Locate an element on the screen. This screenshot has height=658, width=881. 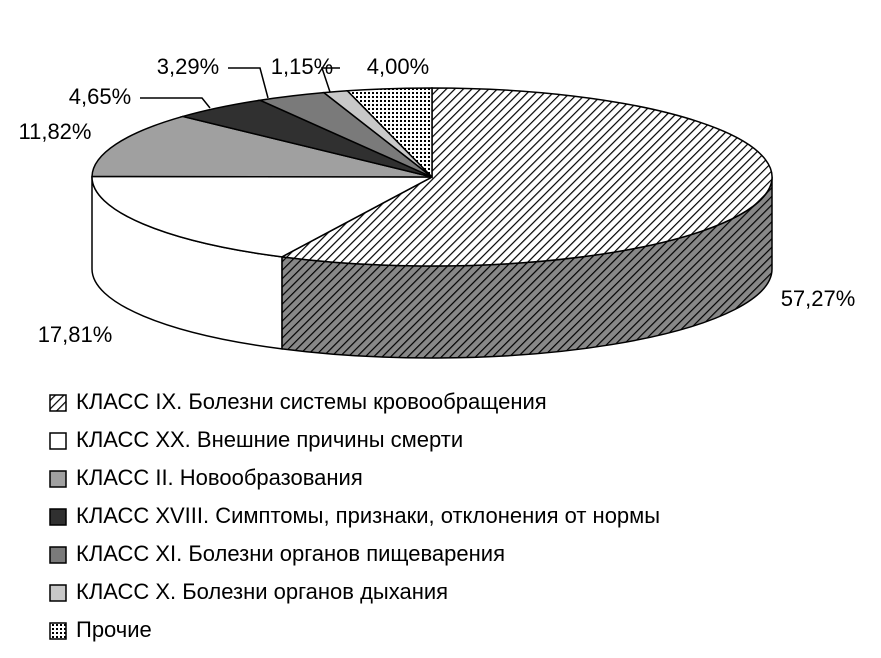
data-label: 4,65% is located at coordinates (100, 96).